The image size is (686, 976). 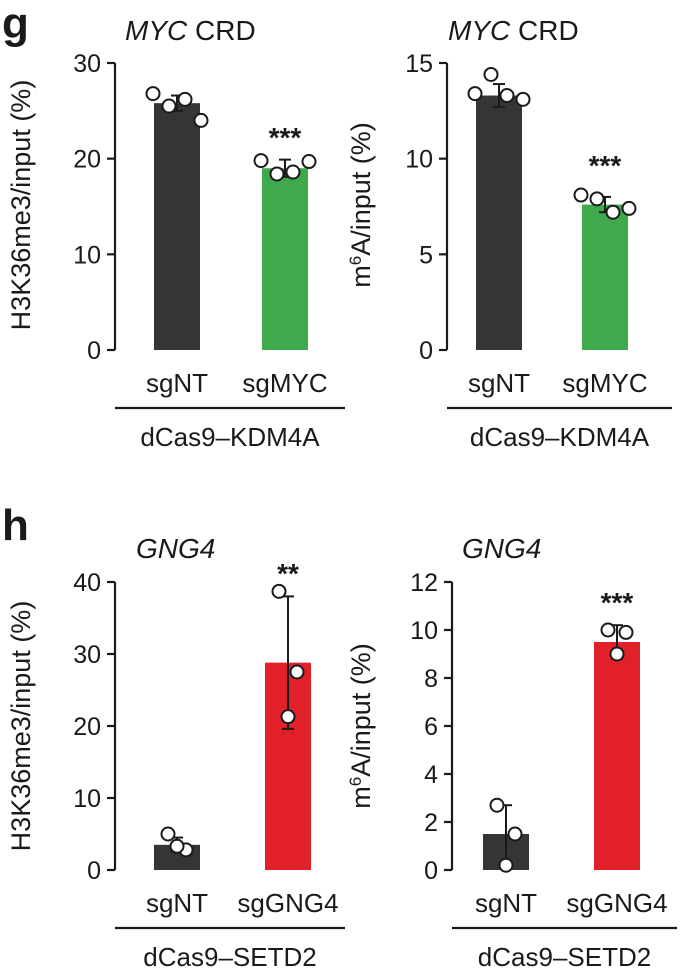 What do you see at coordinates (617, 756) in the screenshot?
I see `bar-sgGNG4` at bounding box center [617, 756].